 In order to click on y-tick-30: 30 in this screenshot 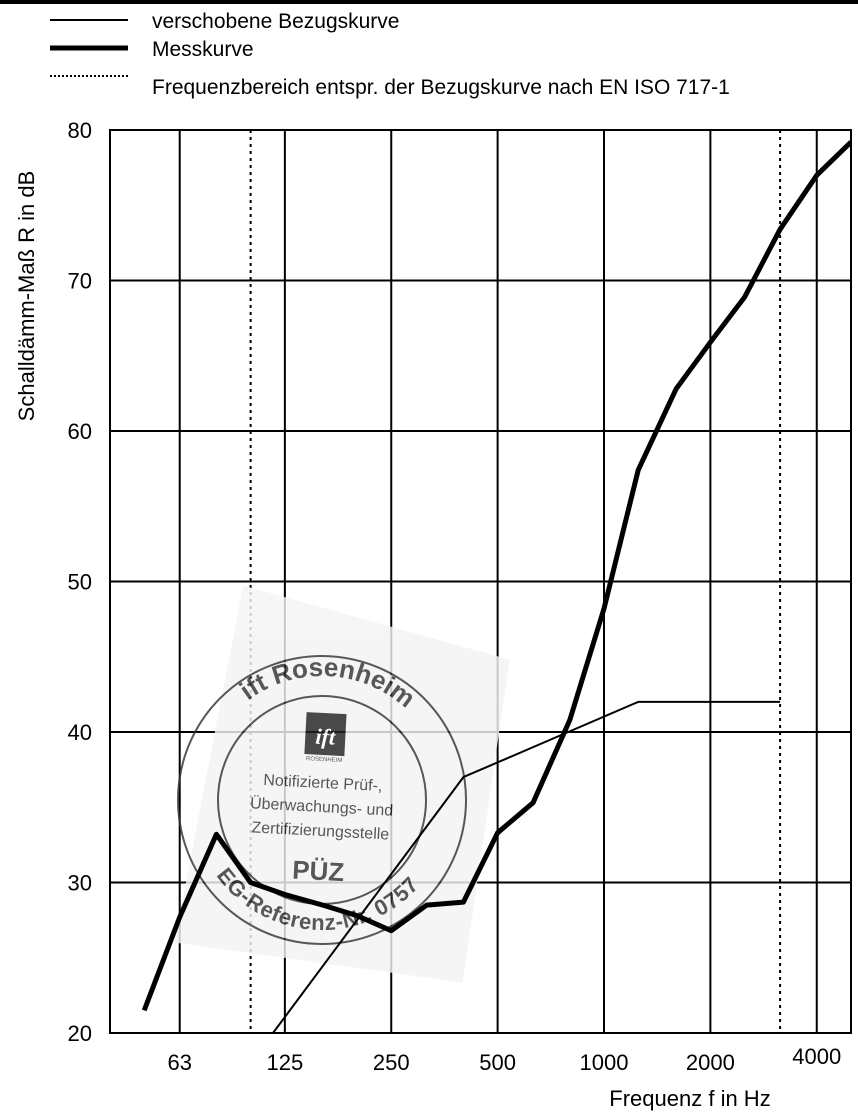, I will do `click(80, 883)`.